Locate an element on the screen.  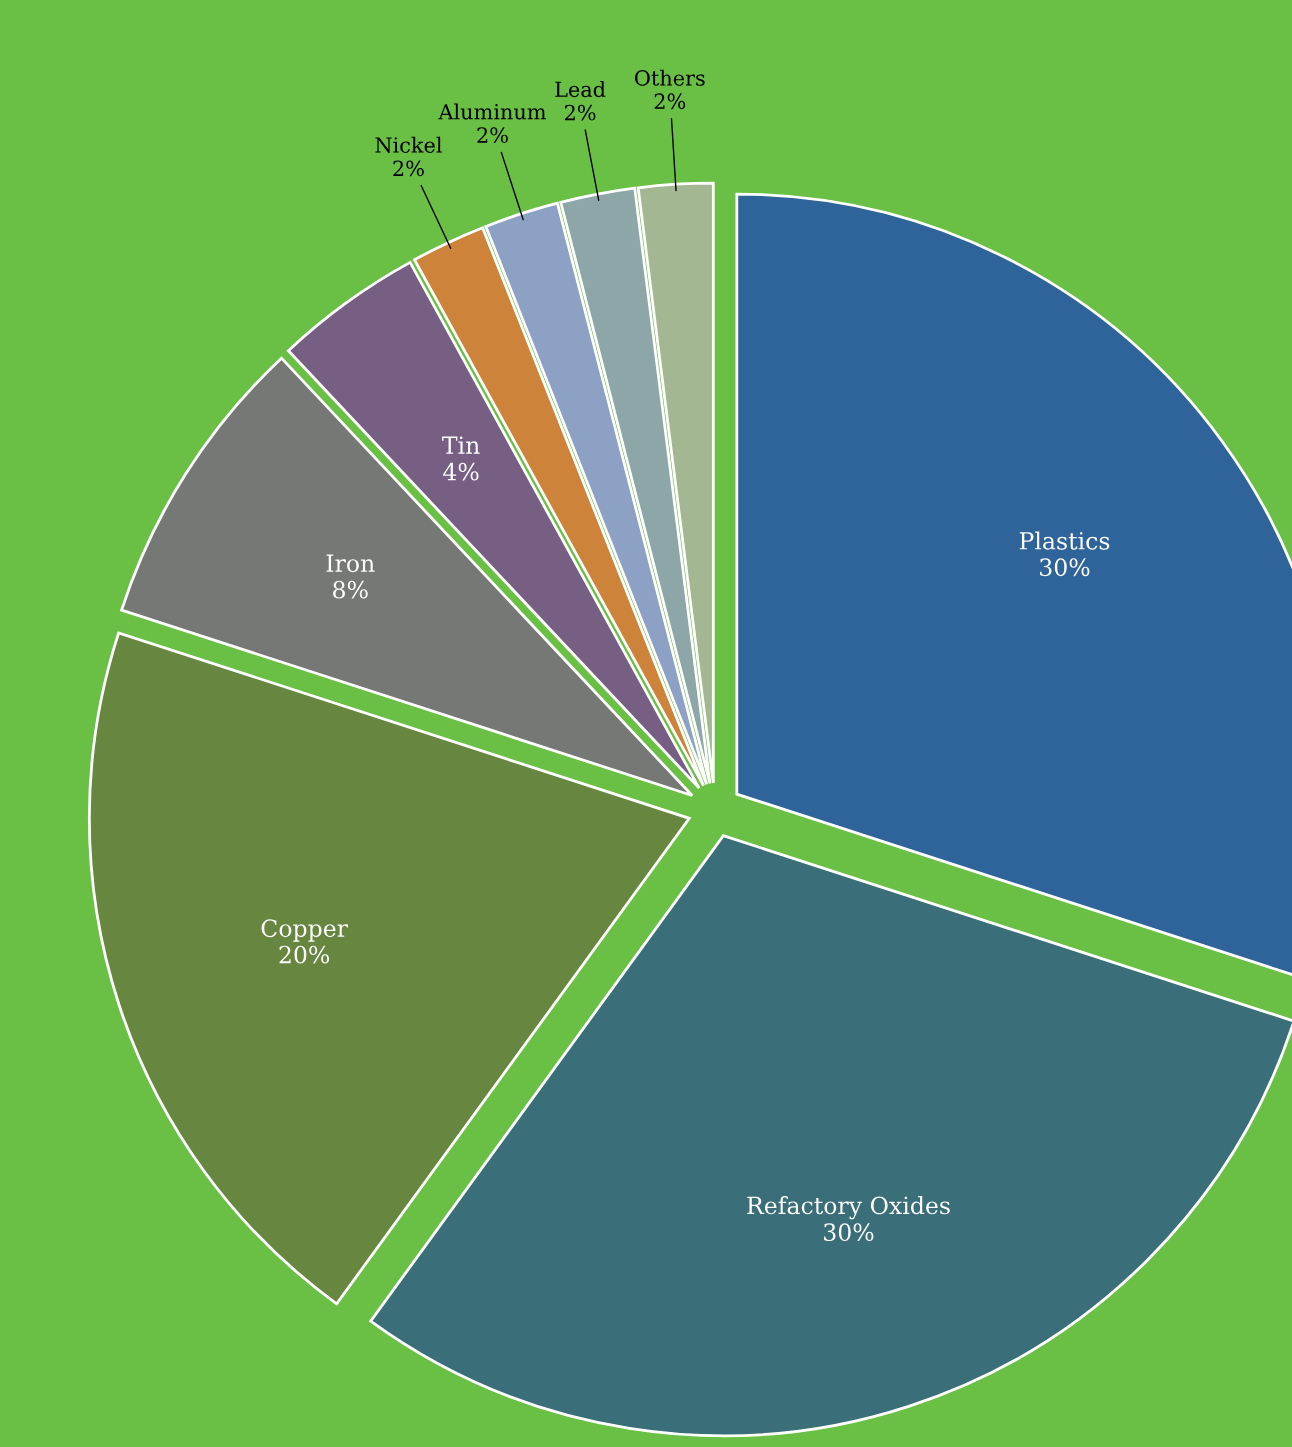
data-label: 8% is located at coordinates (350, 589).